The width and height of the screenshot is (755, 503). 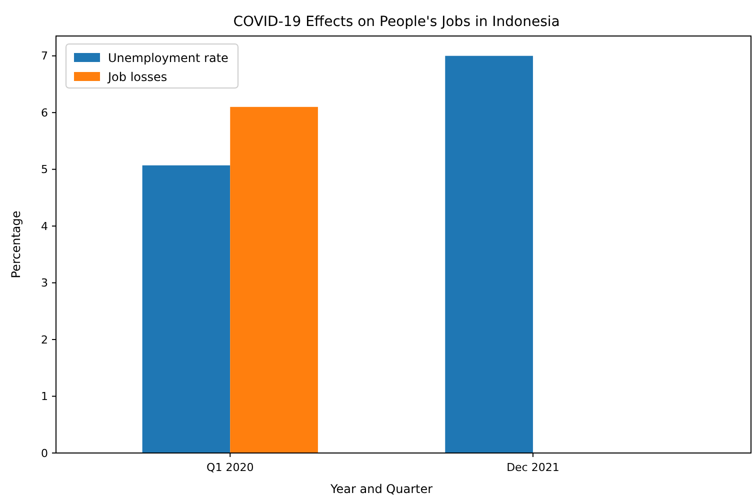 I want to click on y-tick-label: 1, so click(x=44, y=397).